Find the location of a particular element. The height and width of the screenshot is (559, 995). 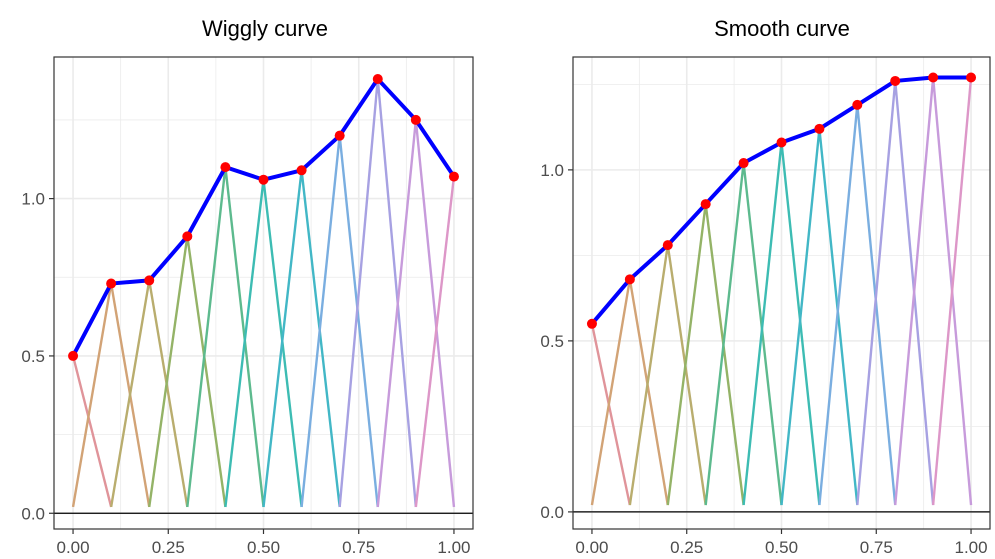

chart-title: Wiggly curve is located at coordinates (265, 28).